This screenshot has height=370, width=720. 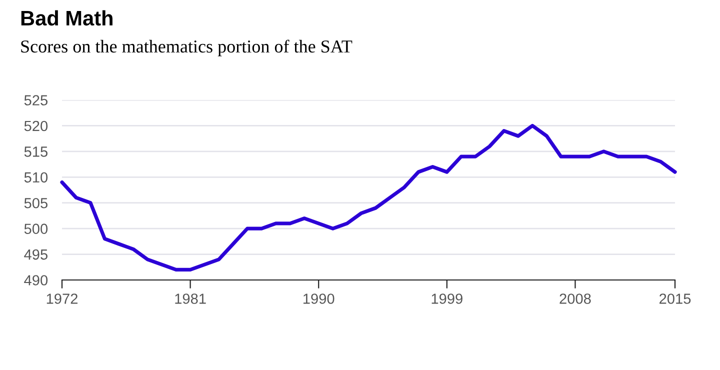 I want to click on y-tick-label: 520, so click(x=36, y=126).